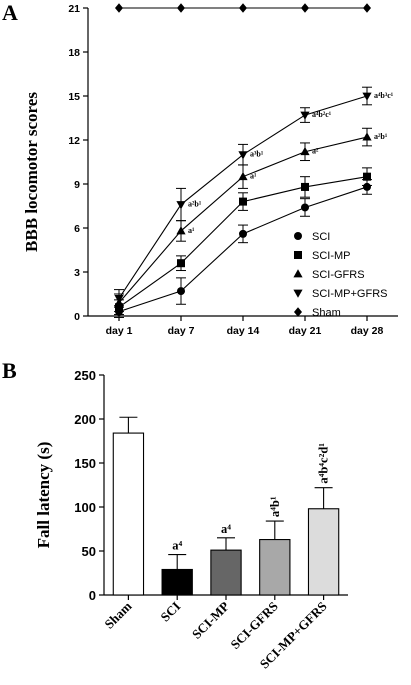 Image resolution: width=411 pixels, height=685 pixels. Describe the element at coordinates (85, 463) in the screenshot. I see `y-tick-label: 150` at that location.